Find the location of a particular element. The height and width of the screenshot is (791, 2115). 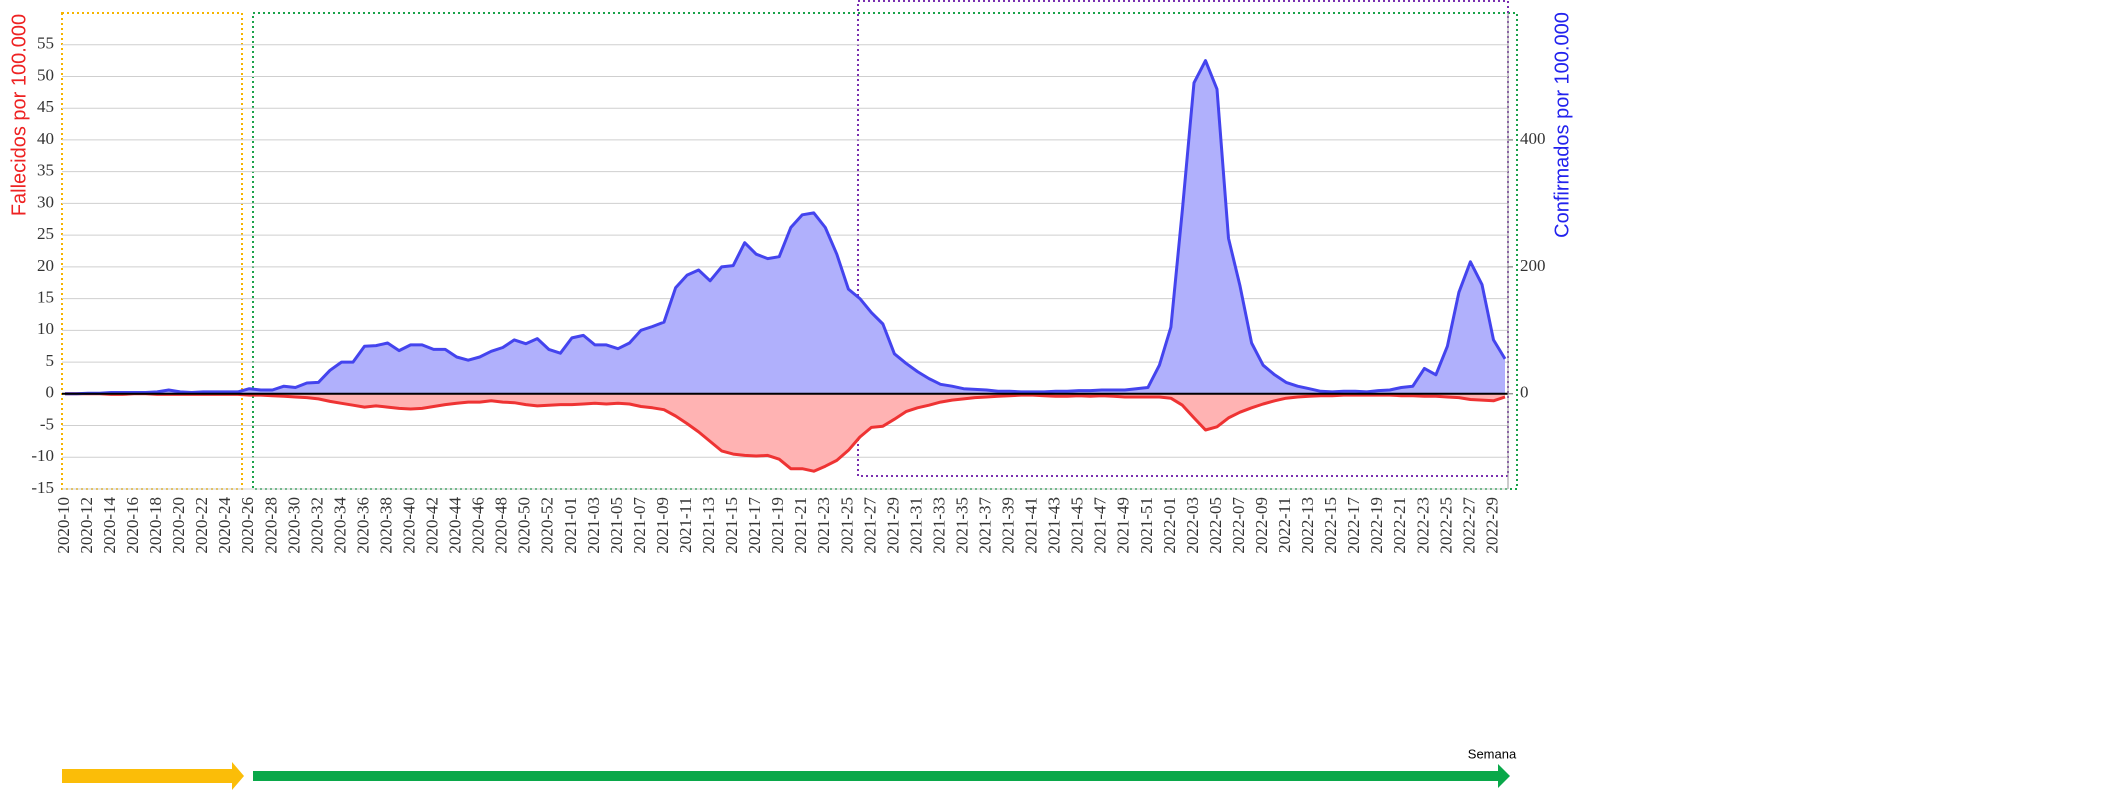

x-tick-label: 2021-05 is located at coordinates (616, 525).